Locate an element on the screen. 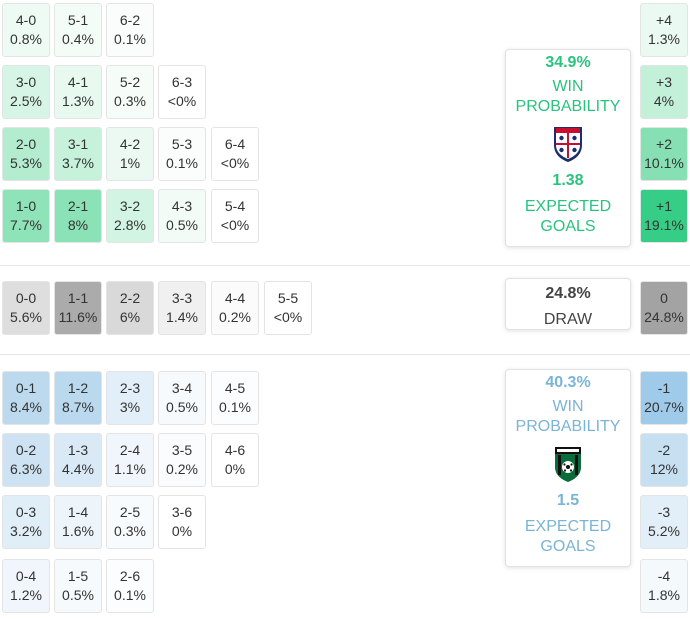 This screenshot has height=619, width=690. score-probability: 5.3% is located at coordinates (26, 163).